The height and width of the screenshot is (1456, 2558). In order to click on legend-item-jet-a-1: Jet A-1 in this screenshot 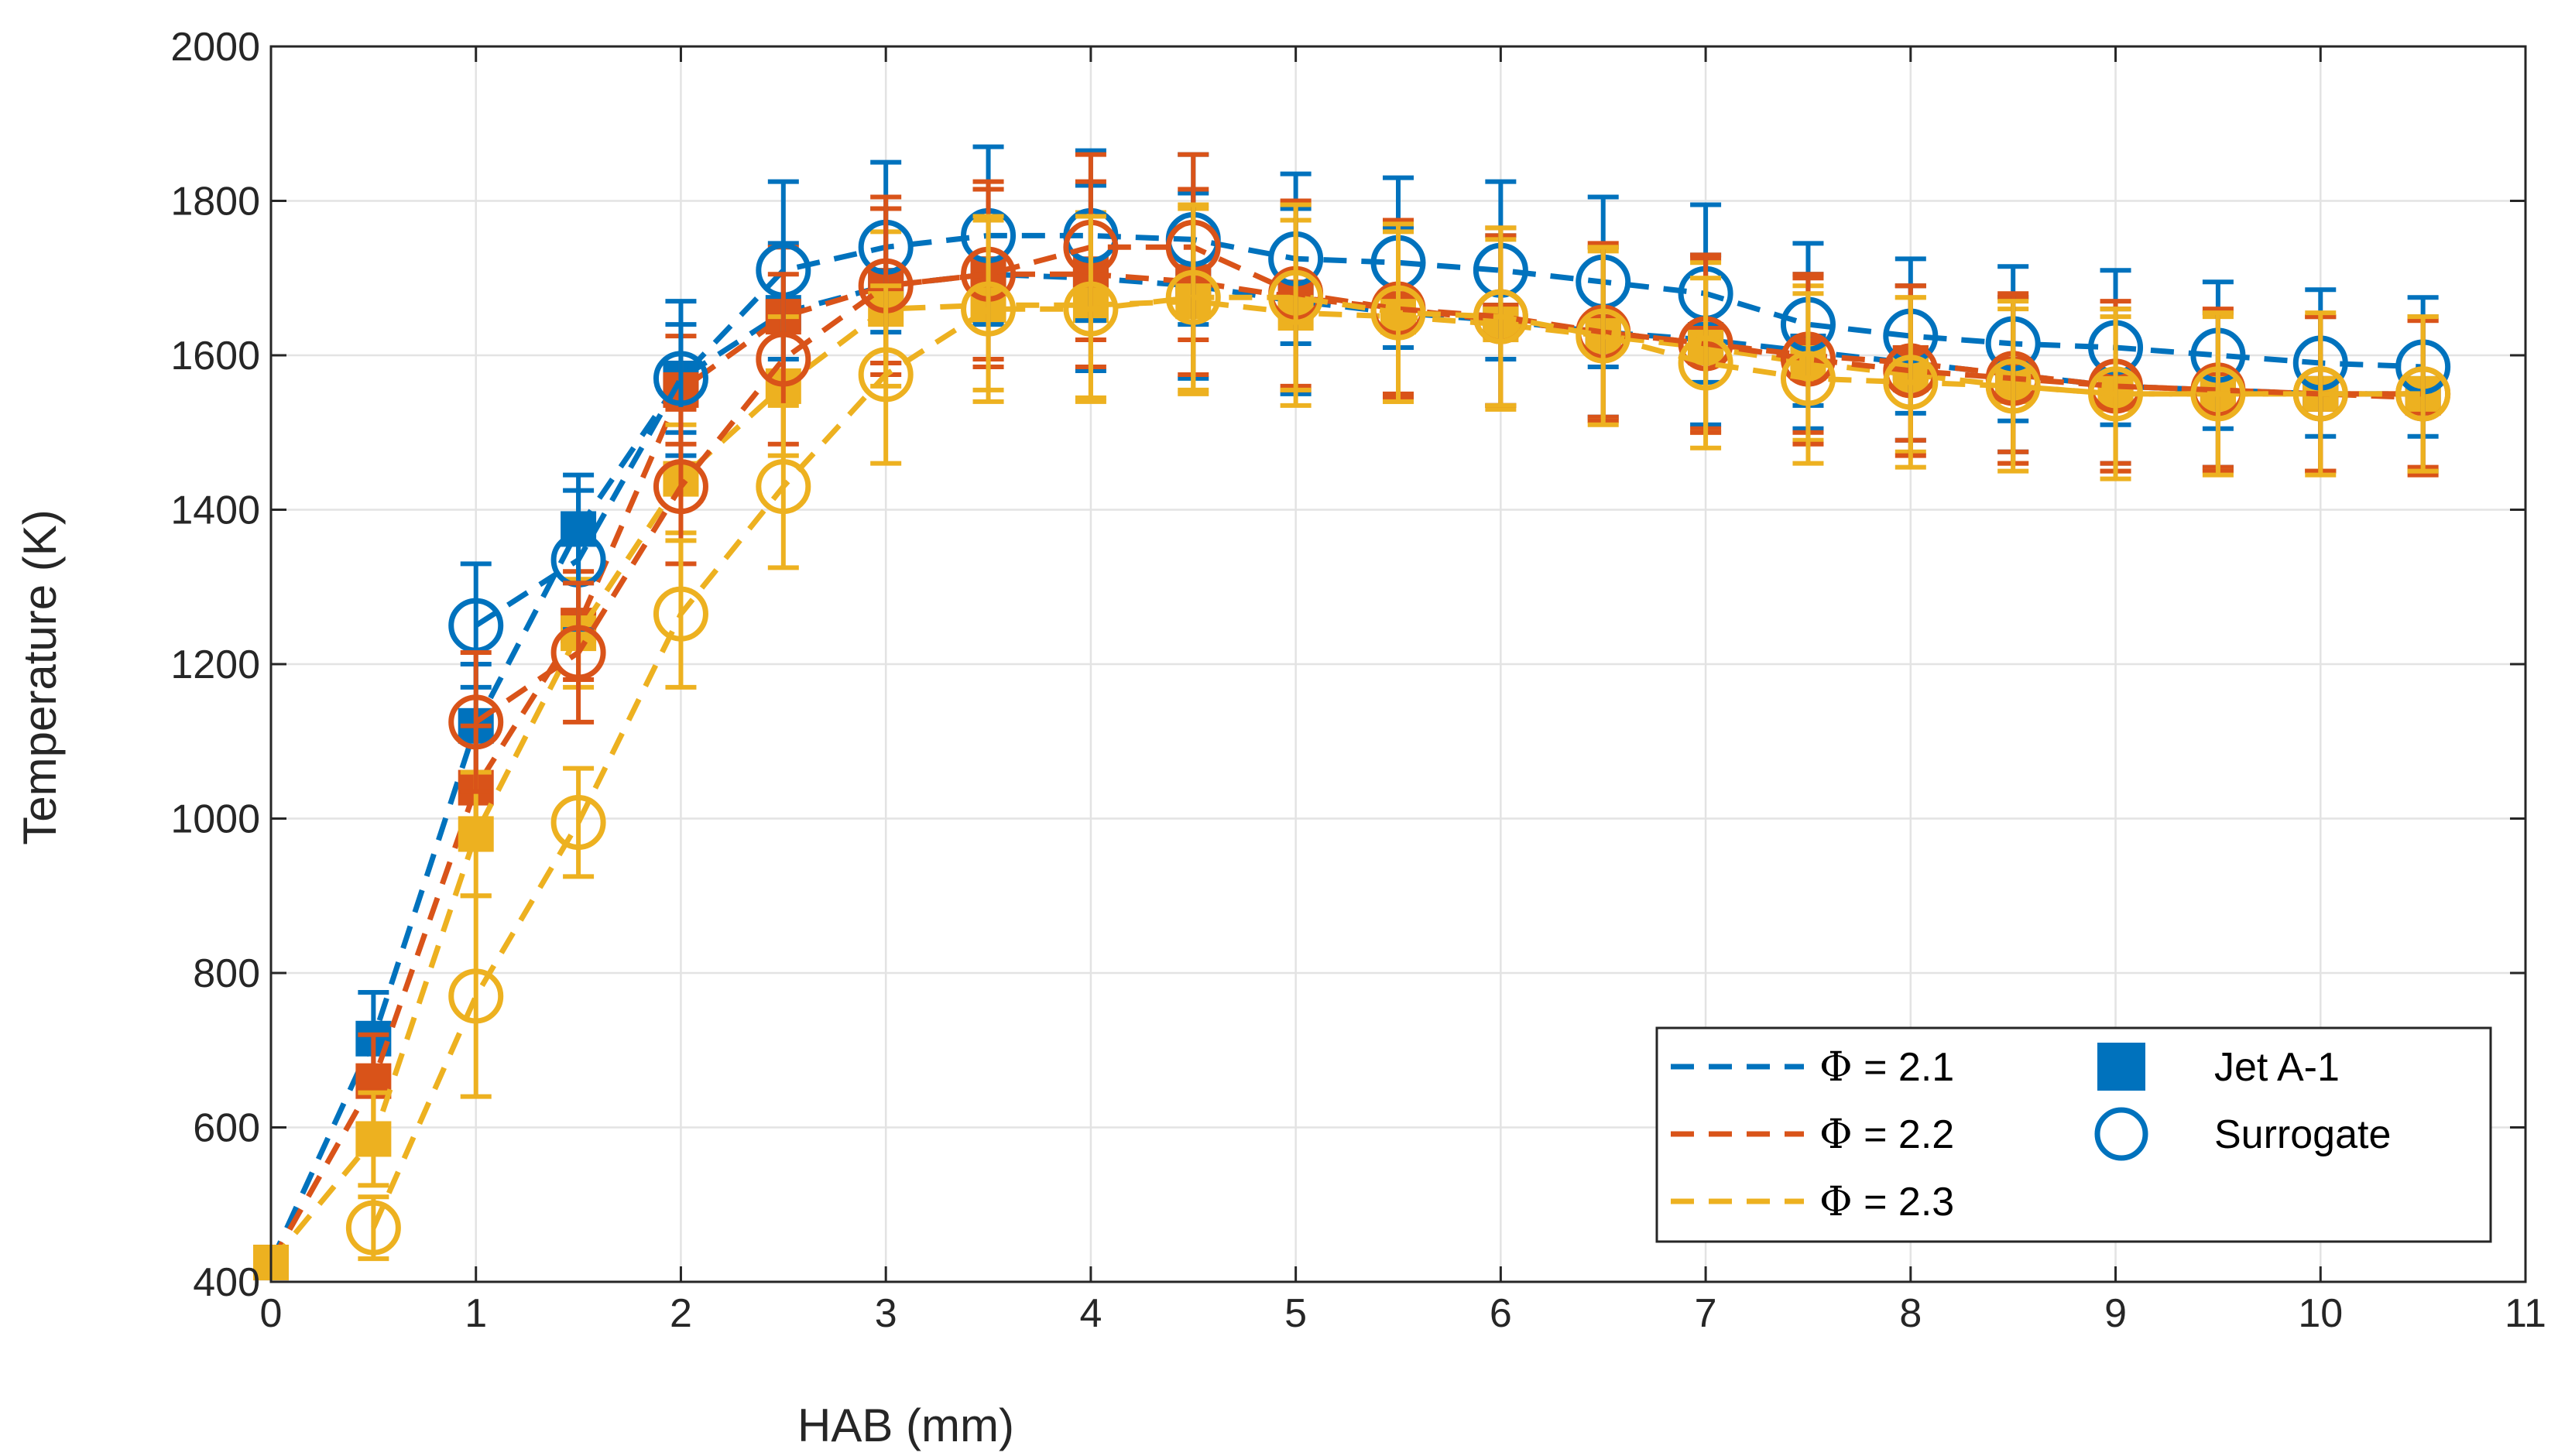, I will do `click(2219, 1067)`.